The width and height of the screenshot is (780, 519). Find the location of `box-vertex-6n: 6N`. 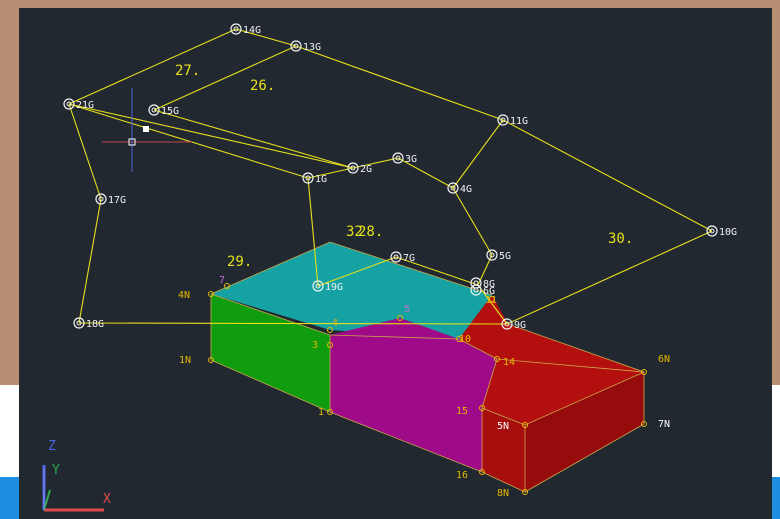

box-vertex-6n: 6N is located at coordinates (656, 364).